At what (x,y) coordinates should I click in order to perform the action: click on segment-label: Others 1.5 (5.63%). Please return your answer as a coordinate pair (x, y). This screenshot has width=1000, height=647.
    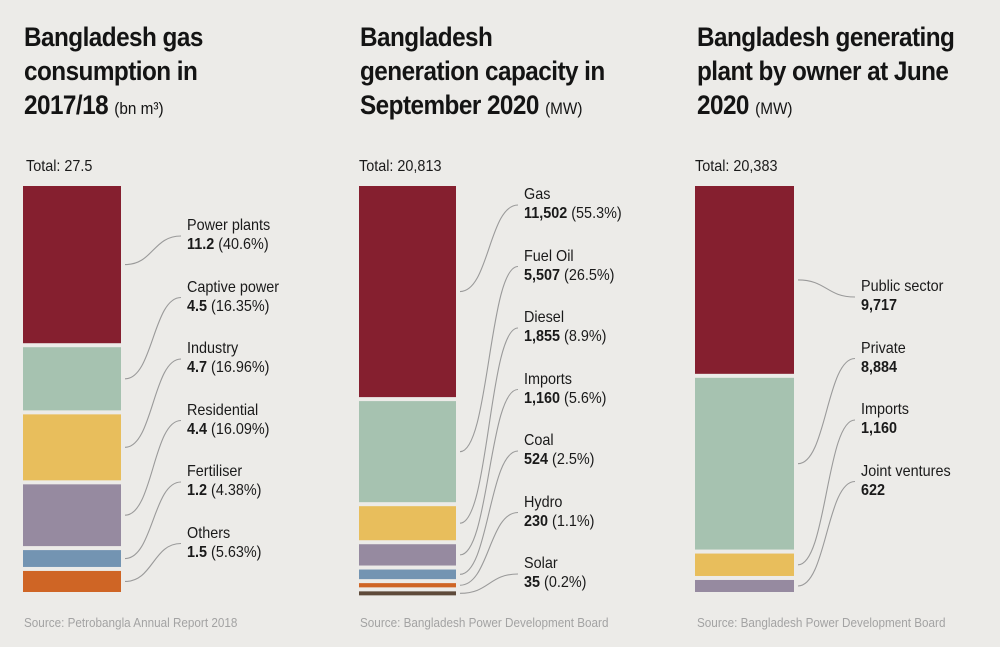
    Looking at the image, I should click on (224, 543).